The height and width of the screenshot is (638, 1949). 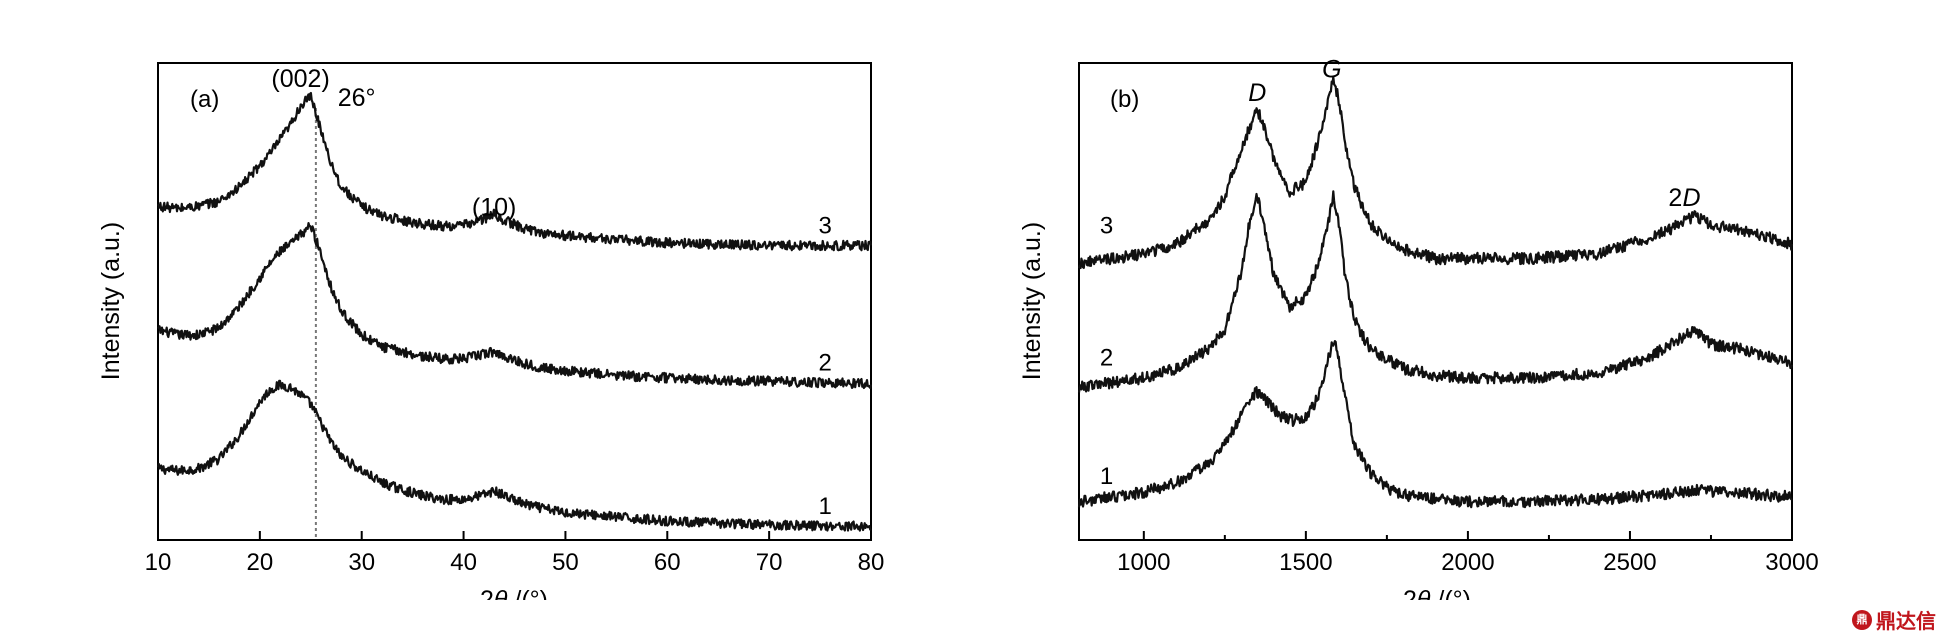 I want to click on x-tick-label: 60, so click(x=667, y=562).